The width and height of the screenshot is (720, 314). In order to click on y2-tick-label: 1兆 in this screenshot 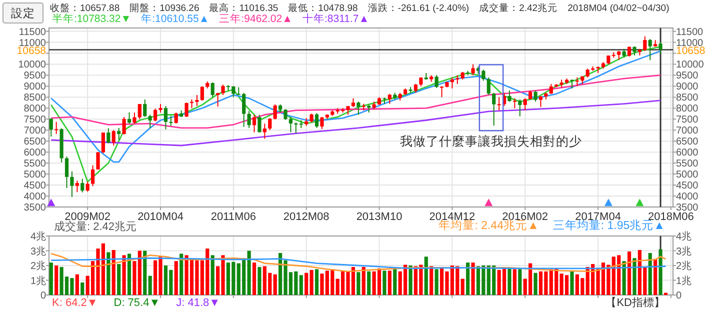, I will do `click(684, 280)`.